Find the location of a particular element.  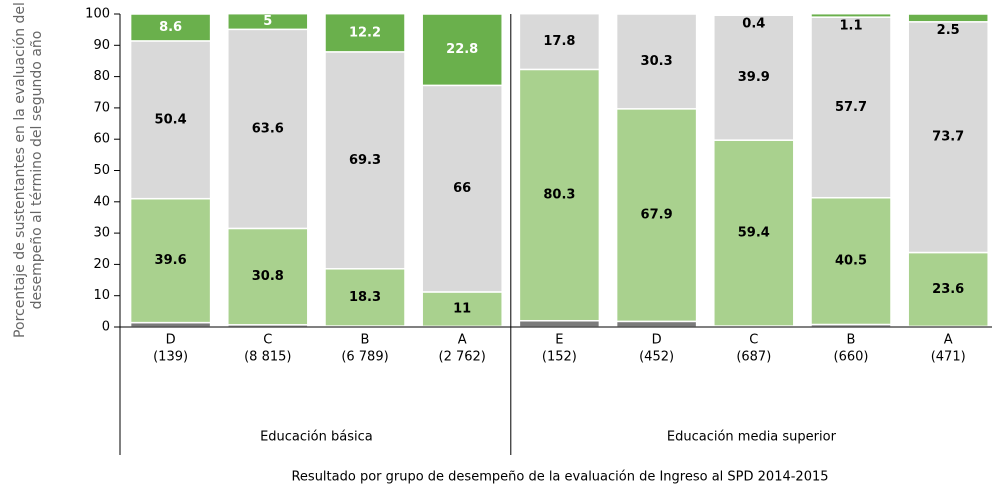

y-tick-label: 60 is located at coordinates (101, 139).